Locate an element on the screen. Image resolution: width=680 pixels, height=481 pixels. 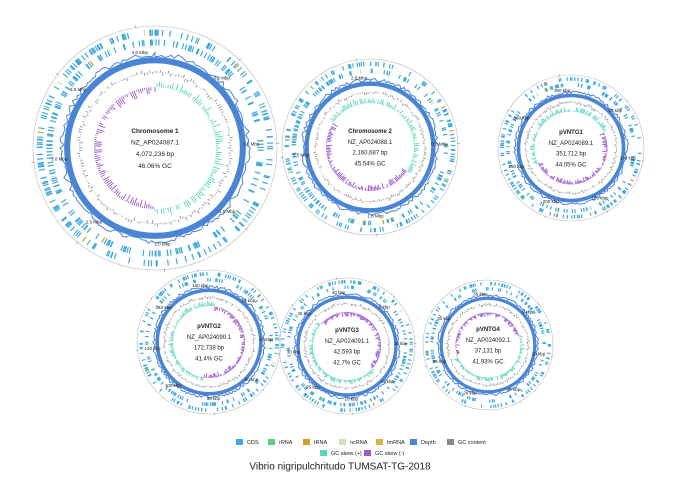
tick-label: 160 kbp is located at coordinates (200, 285).